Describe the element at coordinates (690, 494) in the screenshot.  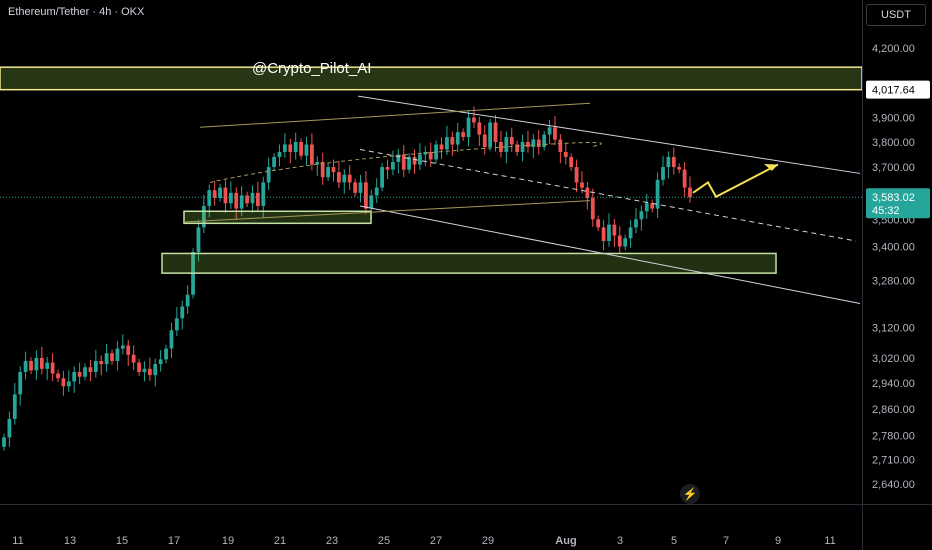
I see `lightning-icon: ⚡` at that location.